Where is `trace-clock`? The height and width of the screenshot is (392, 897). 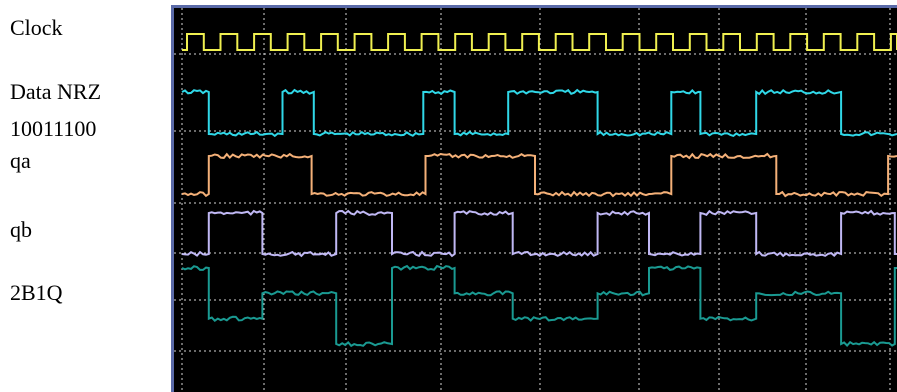 trace-clock is located at coordinates (539, 42).